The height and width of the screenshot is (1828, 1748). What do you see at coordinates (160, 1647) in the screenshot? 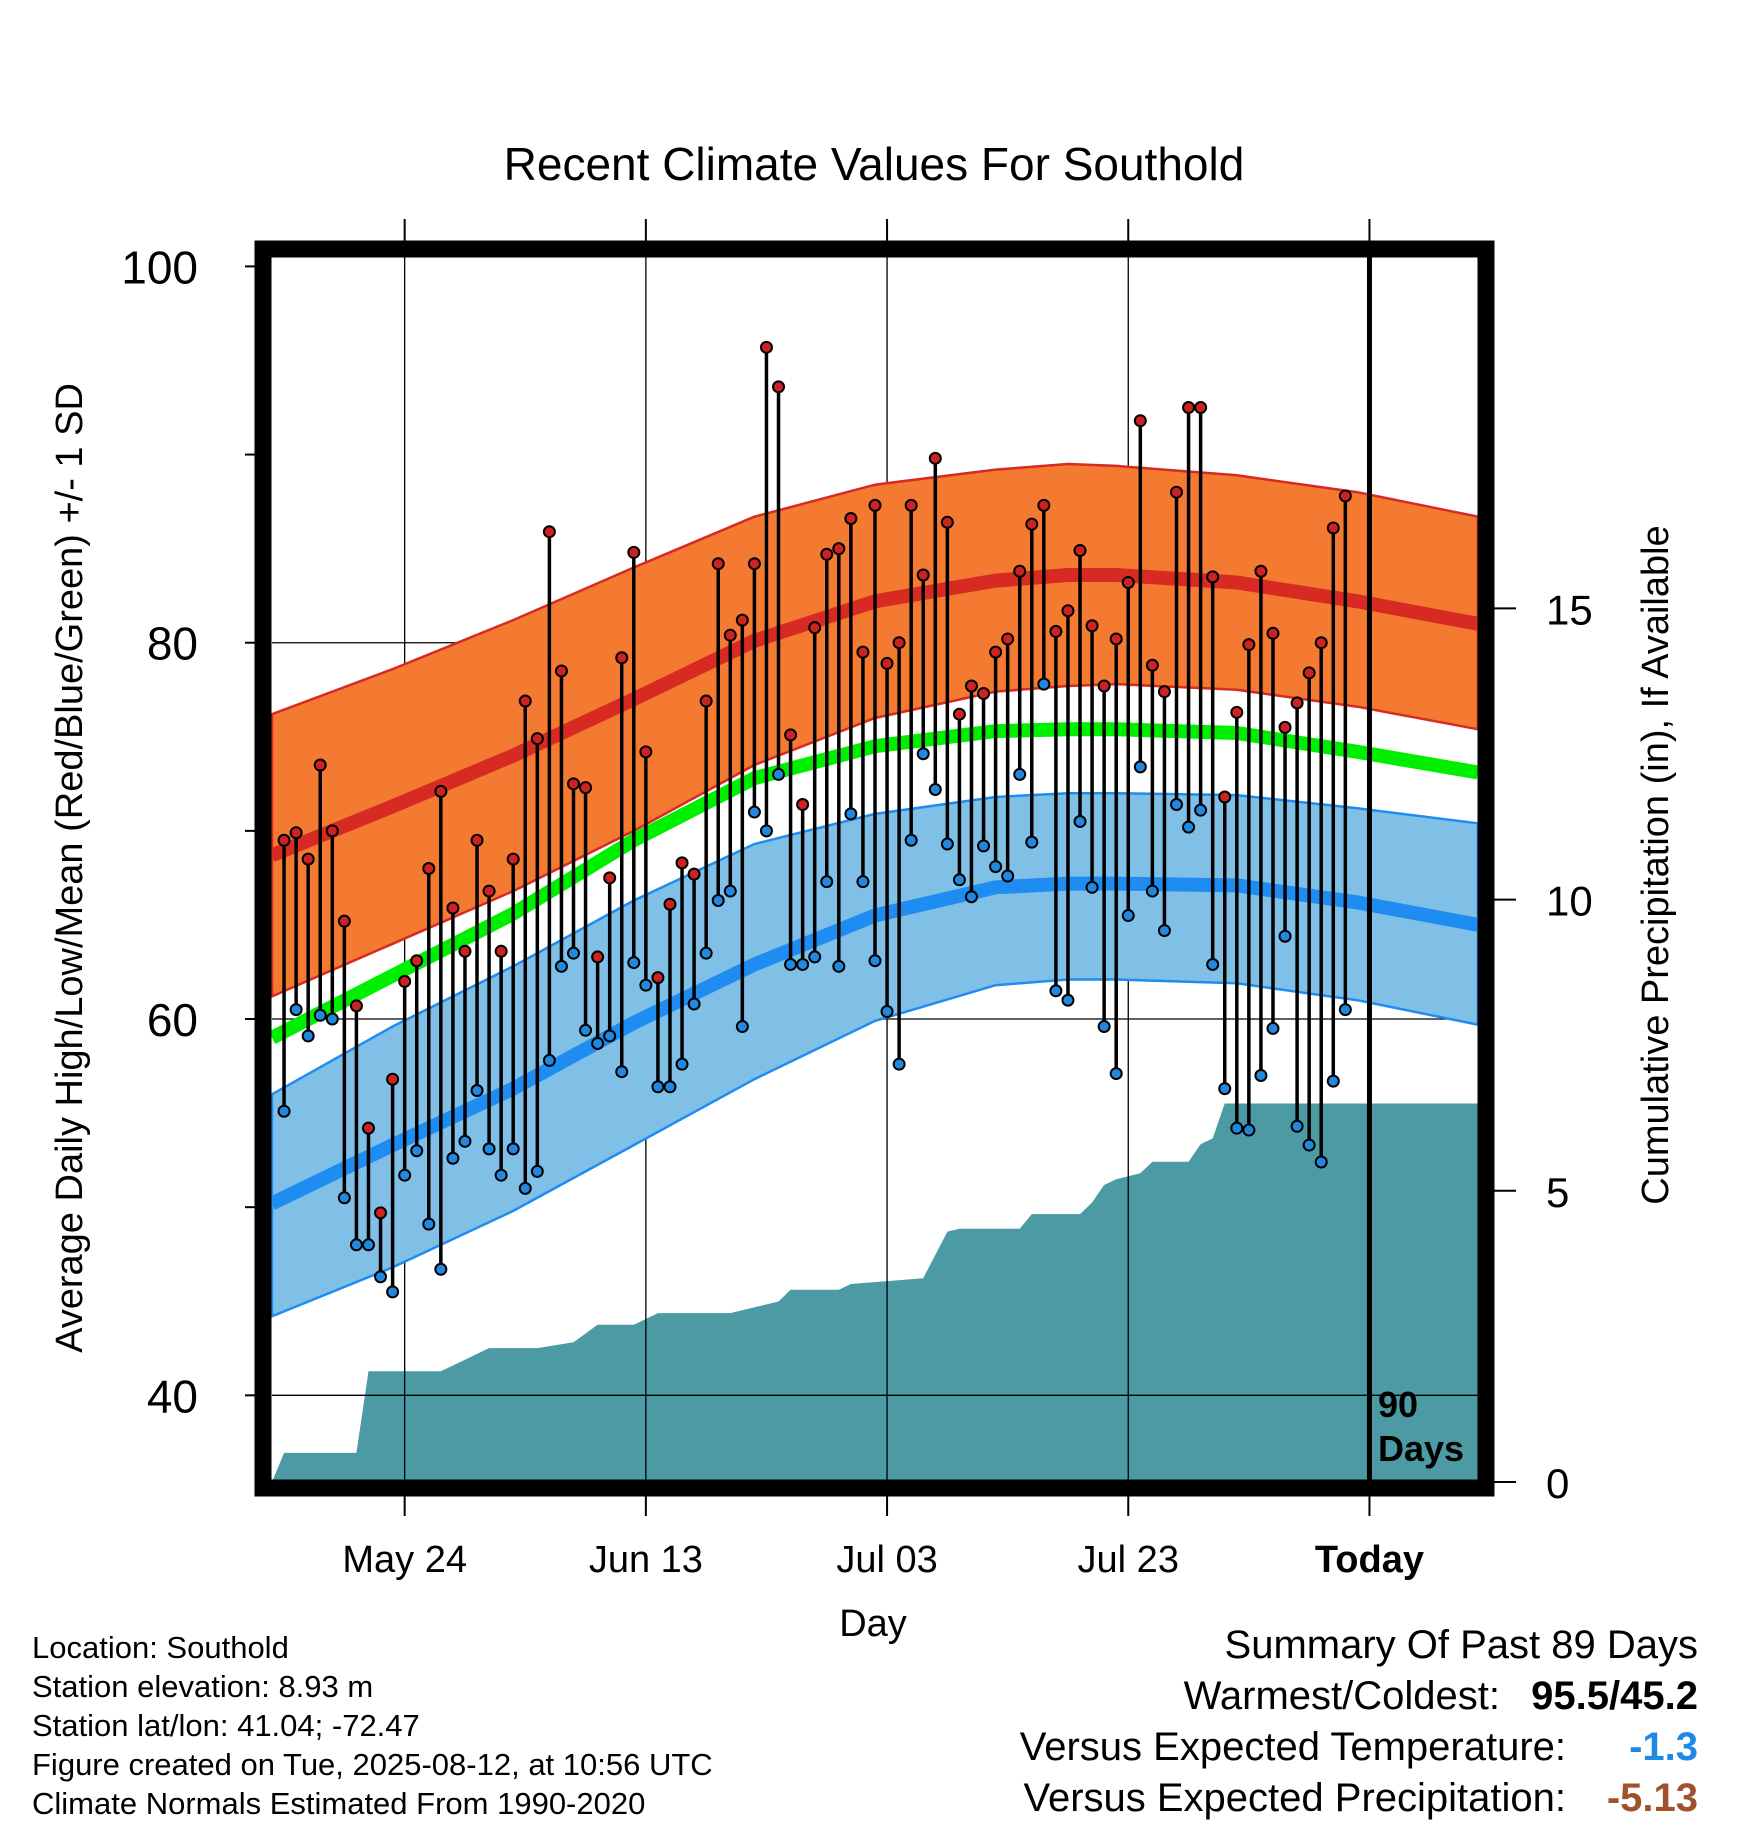
I see `location-text: Location: Southold` at bounding box center [160, 1647].